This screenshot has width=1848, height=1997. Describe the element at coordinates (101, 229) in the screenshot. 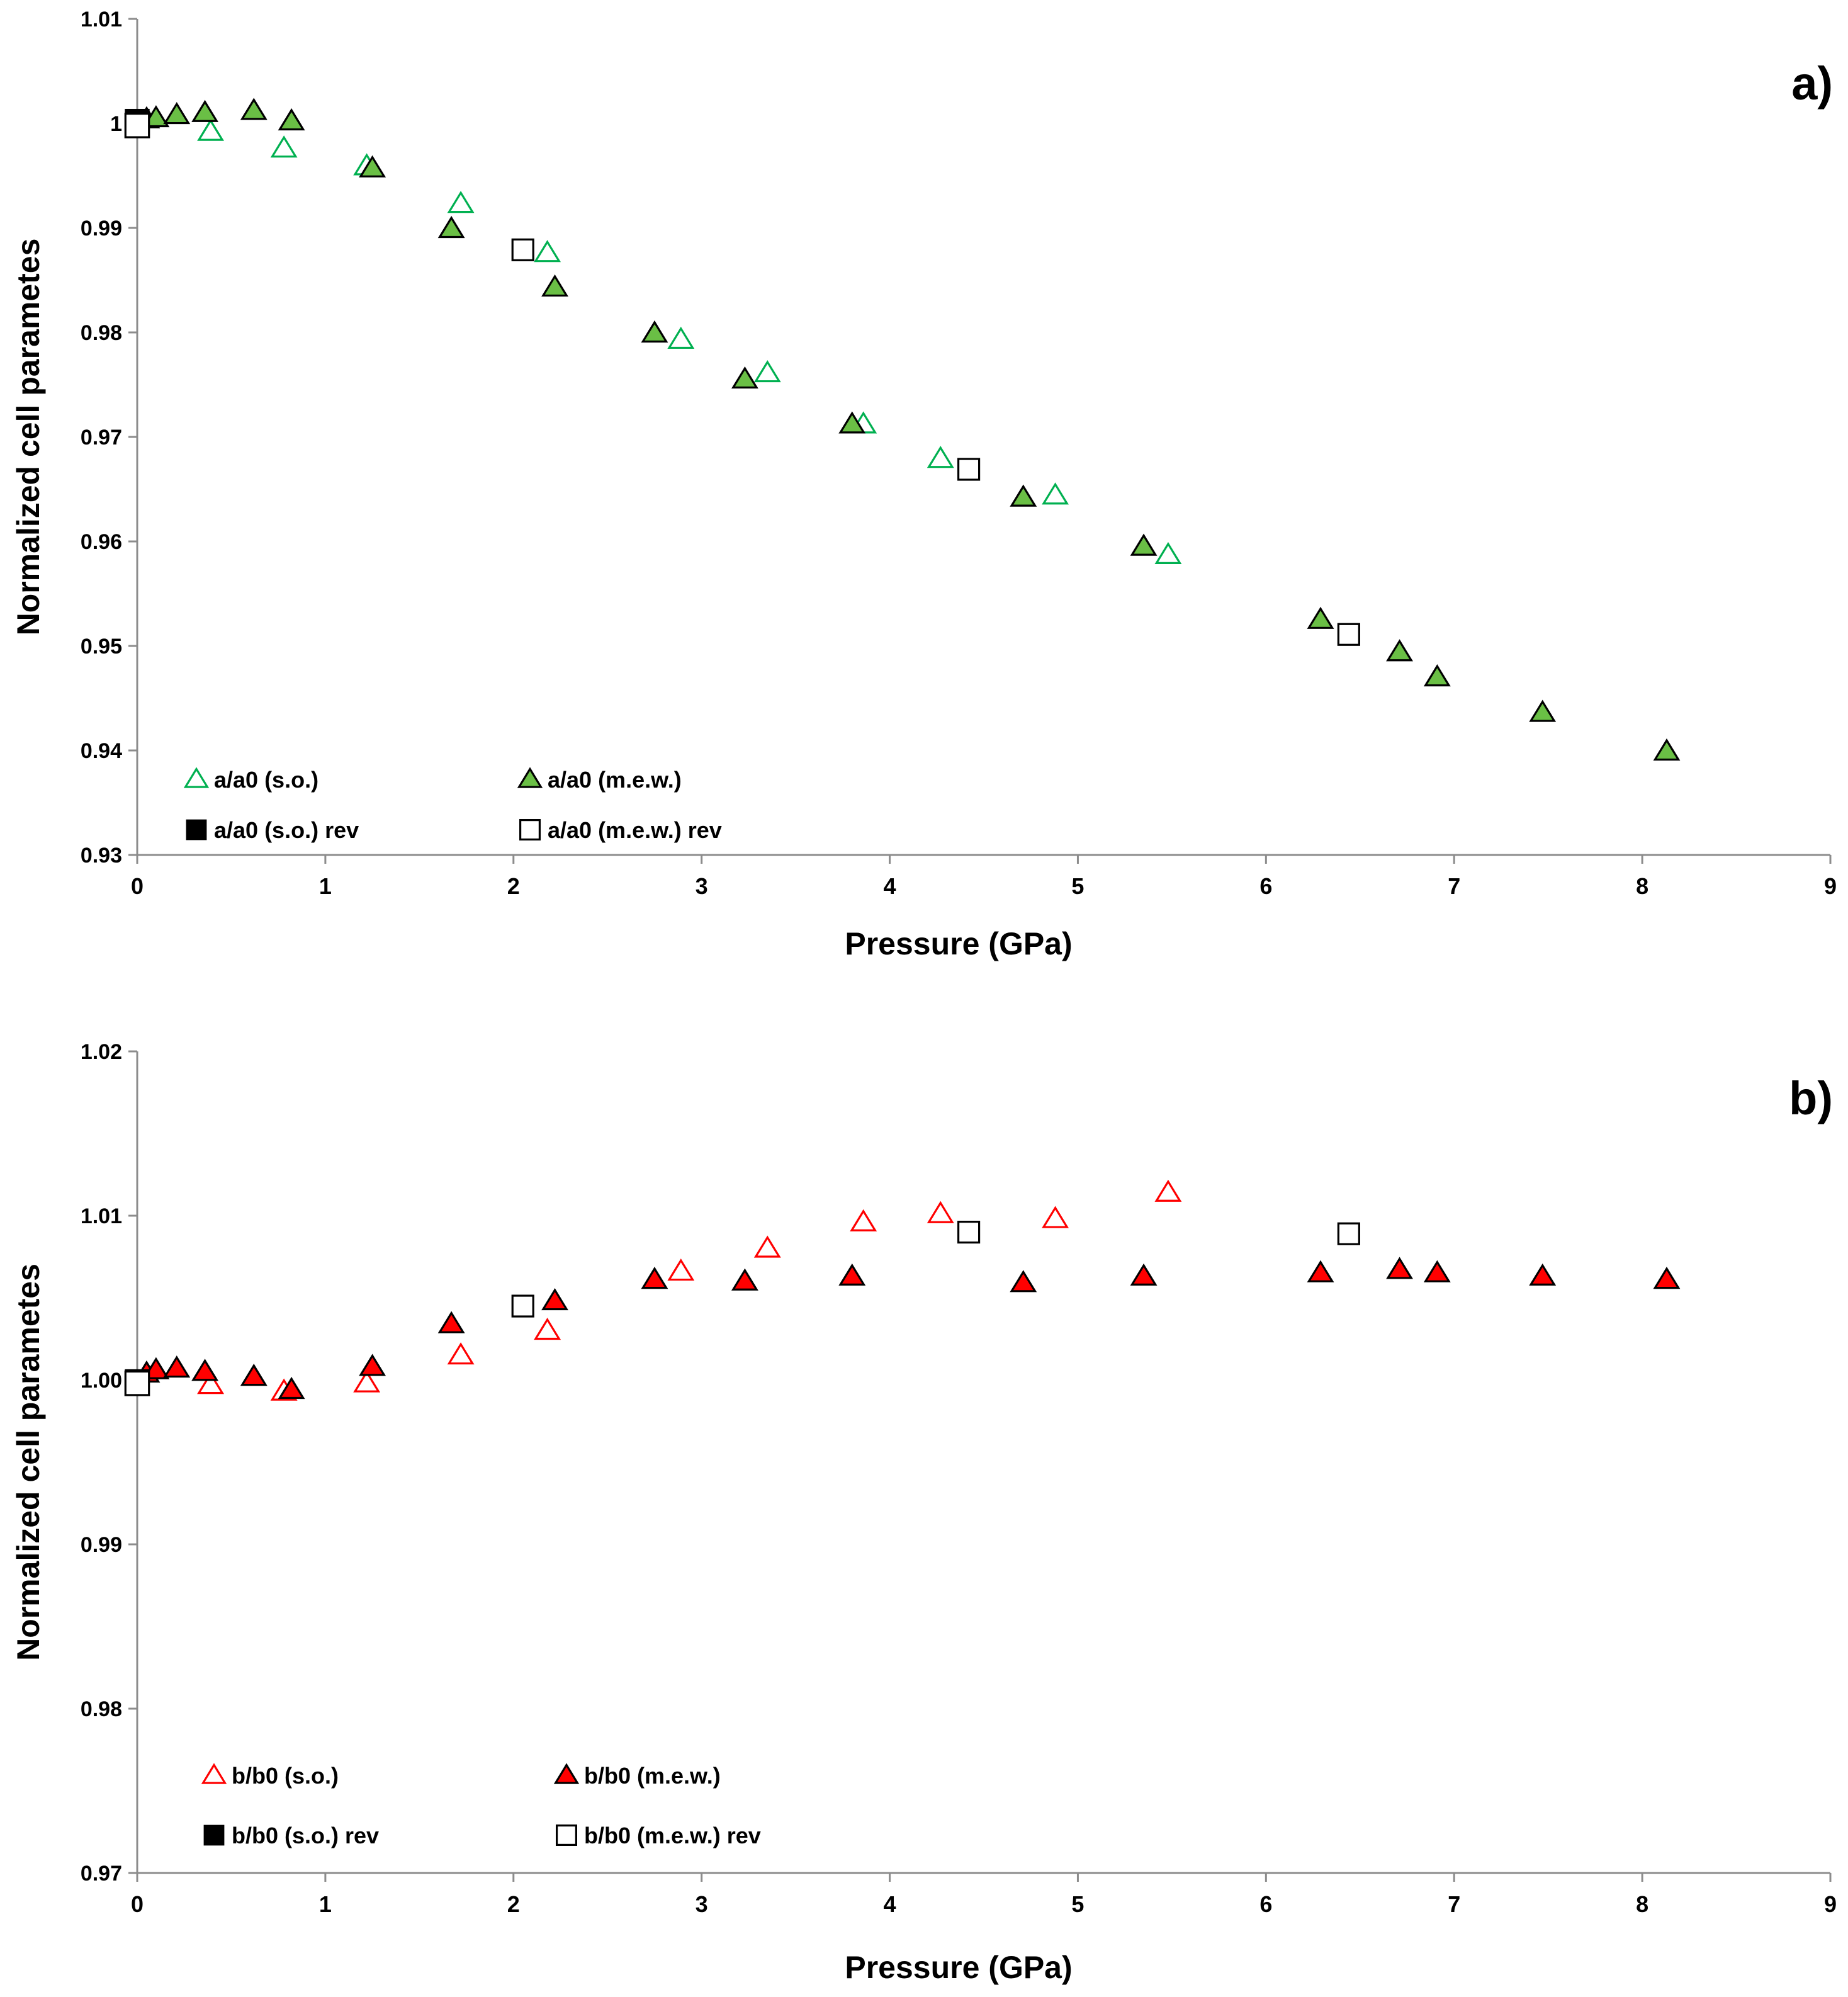

I see `panel-0-y-tick-label: 0.99` at that location.